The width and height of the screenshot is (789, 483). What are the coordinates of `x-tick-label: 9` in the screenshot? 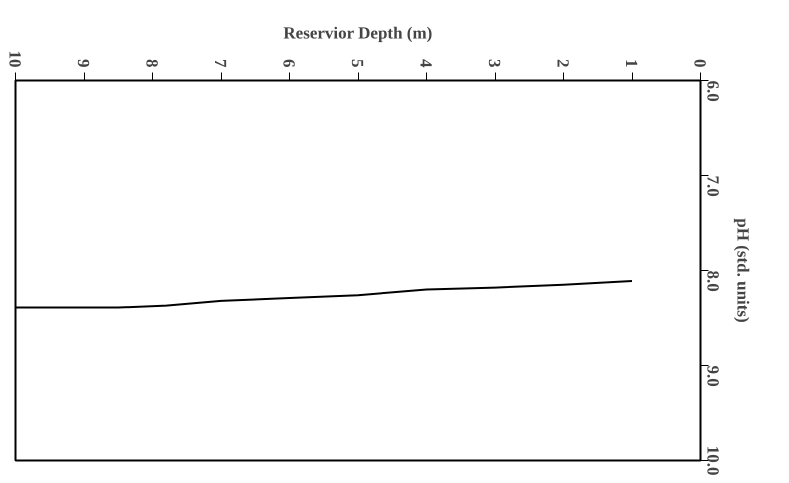 It's located at (83, 63).